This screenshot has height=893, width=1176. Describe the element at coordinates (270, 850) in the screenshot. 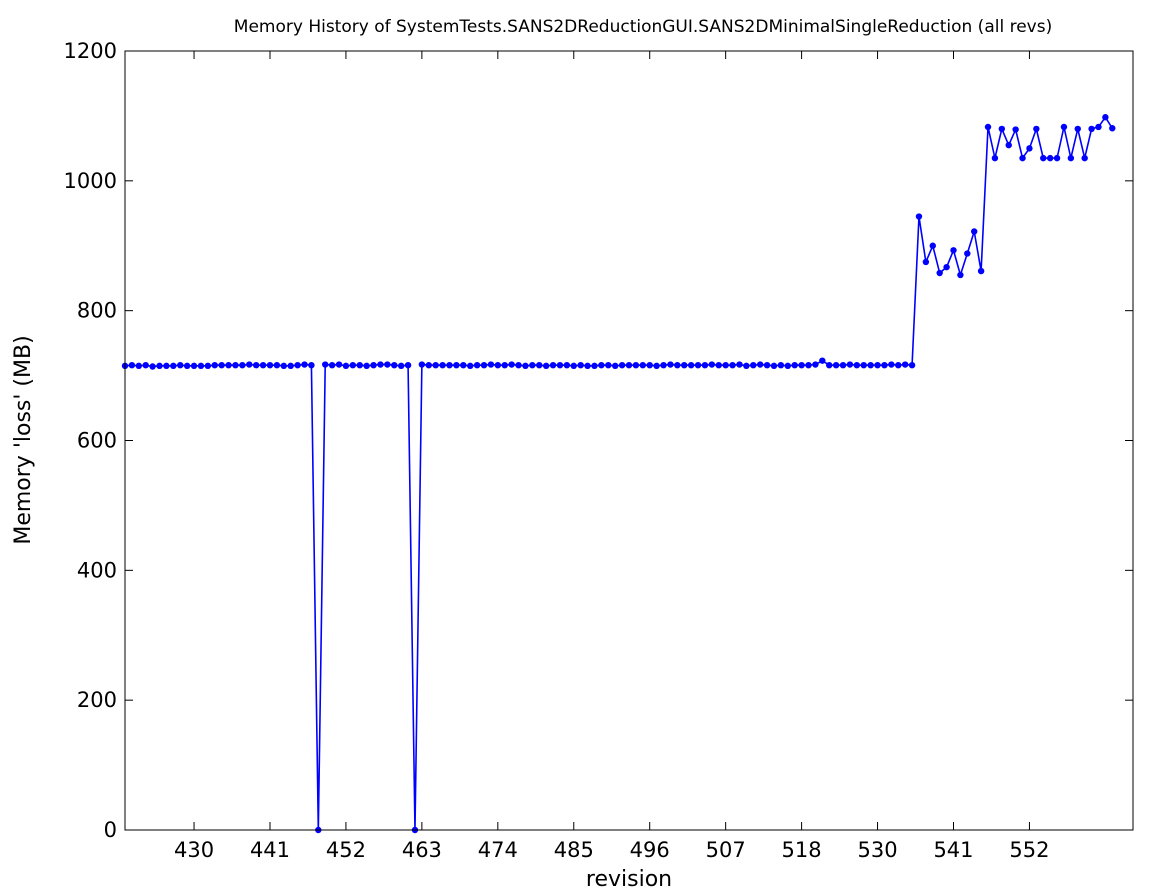

I see `x-tick-label: 441` at that location.